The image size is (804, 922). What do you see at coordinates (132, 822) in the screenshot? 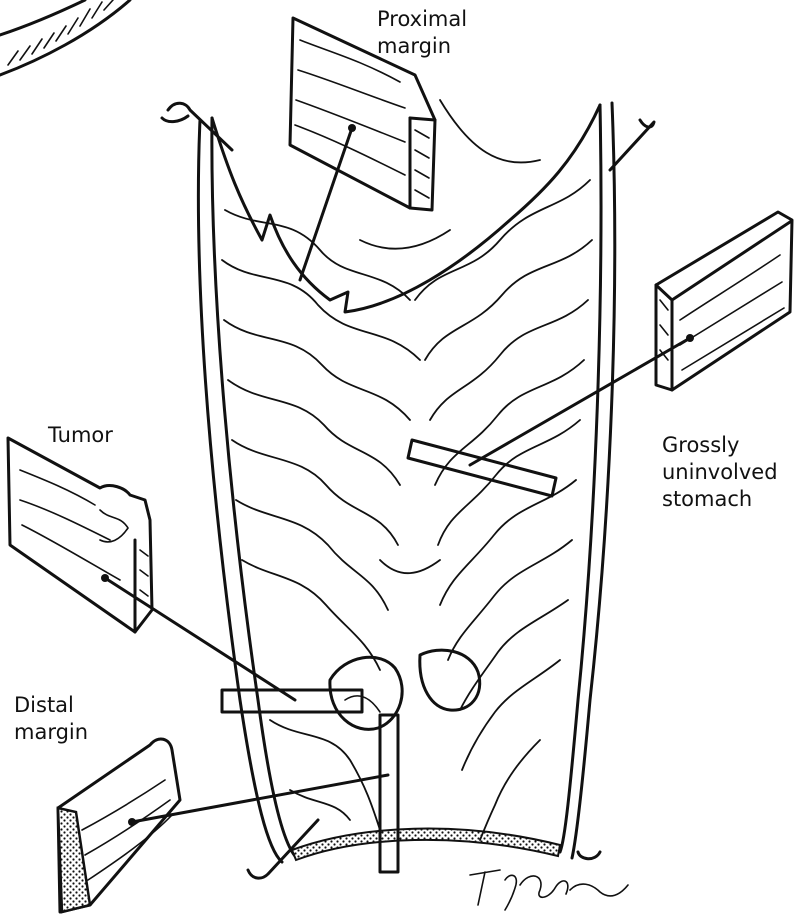
I see `distal-margin-dot` at bounding box center [132, 822].